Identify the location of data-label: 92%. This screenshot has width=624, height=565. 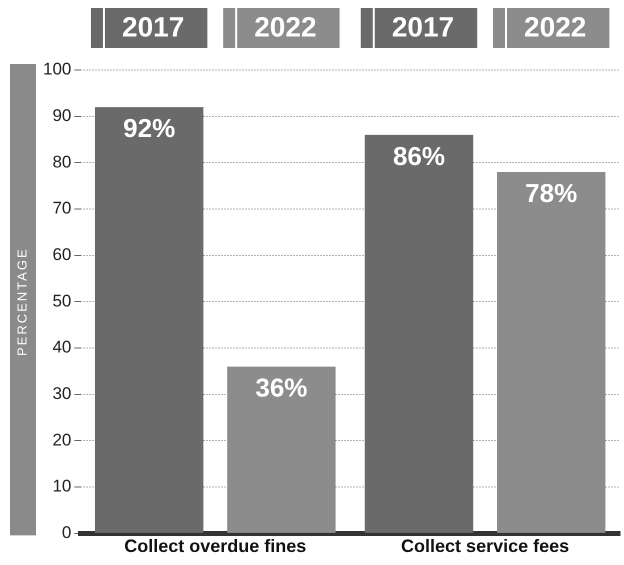
(149, 128).